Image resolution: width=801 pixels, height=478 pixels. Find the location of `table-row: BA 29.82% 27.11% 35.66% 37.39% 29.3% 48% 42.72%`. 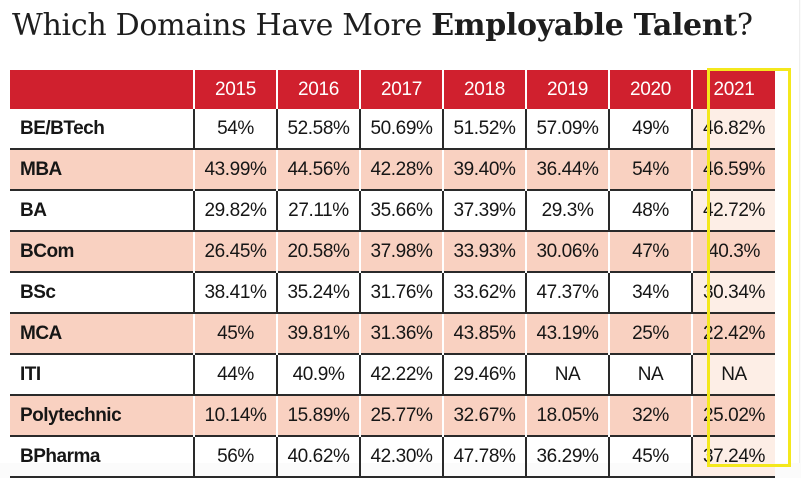

table-row: BA 29.82% 27.11% 35.66% 37.39% 29.3% 48% 42.72% is located at coordinates (392, 210).